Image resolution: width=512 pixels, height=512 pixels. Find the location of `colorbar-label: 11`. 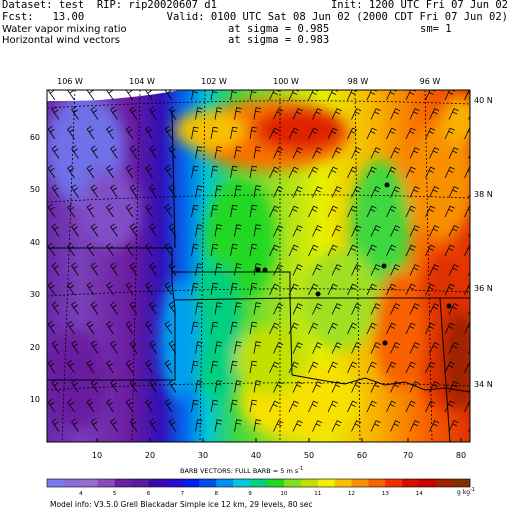

colorbar-label: 11 is located at coordinates (317, 494).